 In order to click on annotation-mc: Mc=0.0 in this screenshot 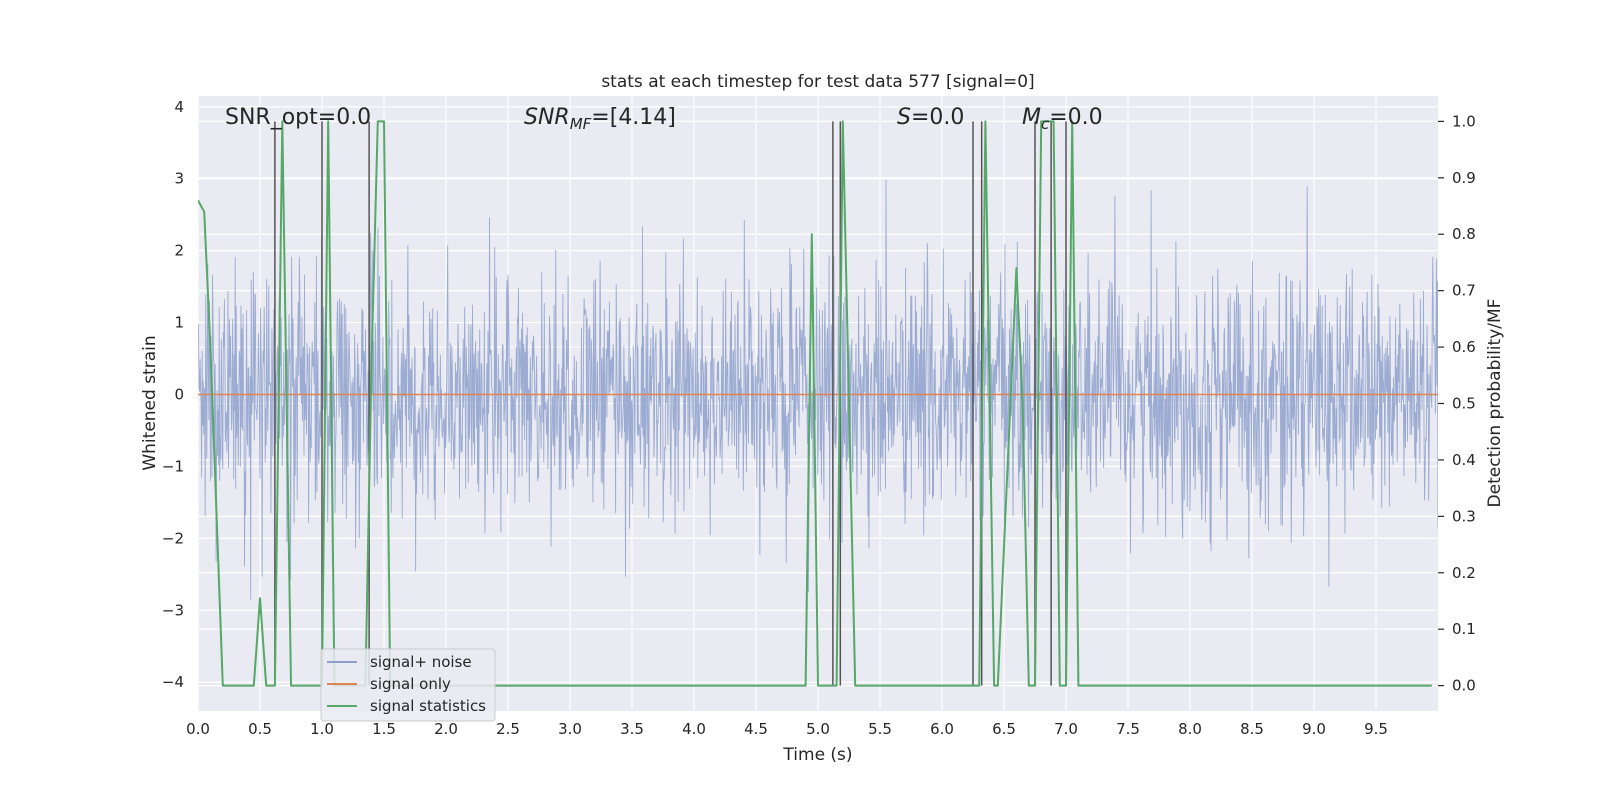, I will do `click(1062, 119)`.